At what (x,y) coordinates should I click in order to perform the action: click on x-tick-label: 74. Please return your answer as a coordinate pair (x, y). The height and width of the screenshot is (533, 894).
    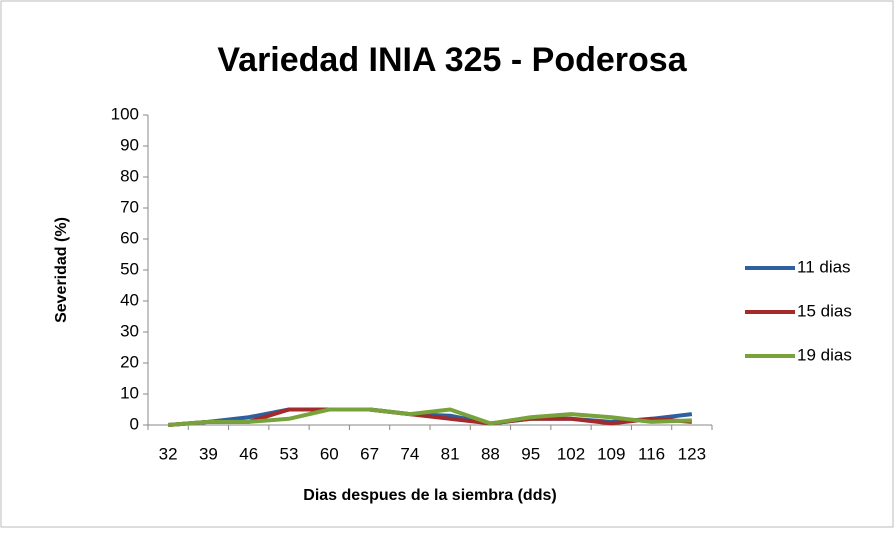
    Looking at the image, I should click on (409, 453).